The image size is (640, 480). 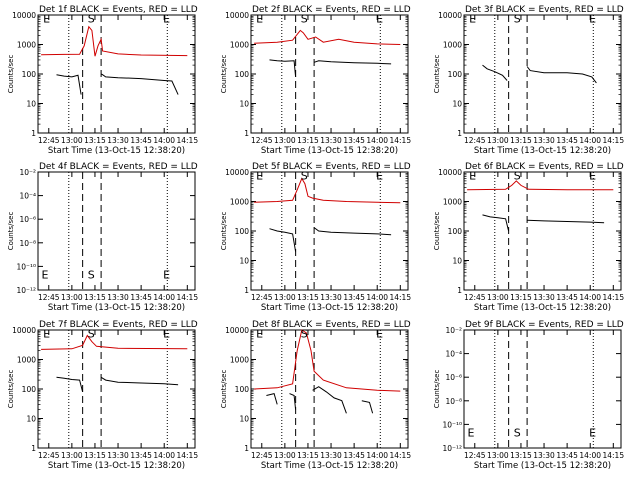 What do you see at coordinates (114, 342) in the screenshot?
I see `lld-series-line` at bounding box center [114, 342].